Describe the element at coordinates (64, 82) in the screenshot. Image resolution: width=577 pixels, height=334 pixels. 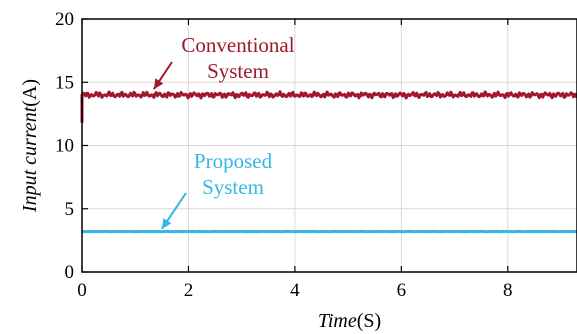
I see `y-tick-label: 15` at that location.